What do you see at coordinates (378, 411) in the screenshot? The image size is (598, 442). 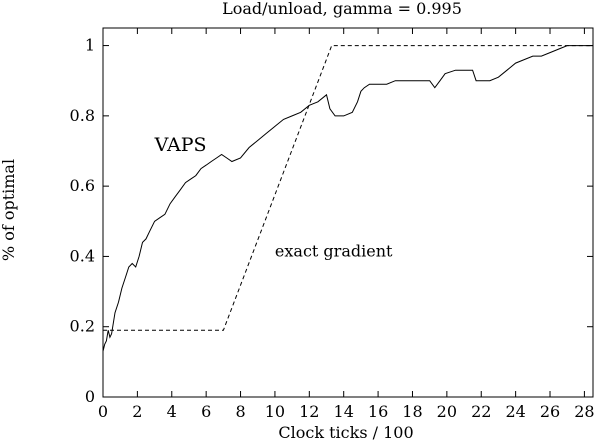 I see `x-tick-label: 16` at bounding box center [378, 411].